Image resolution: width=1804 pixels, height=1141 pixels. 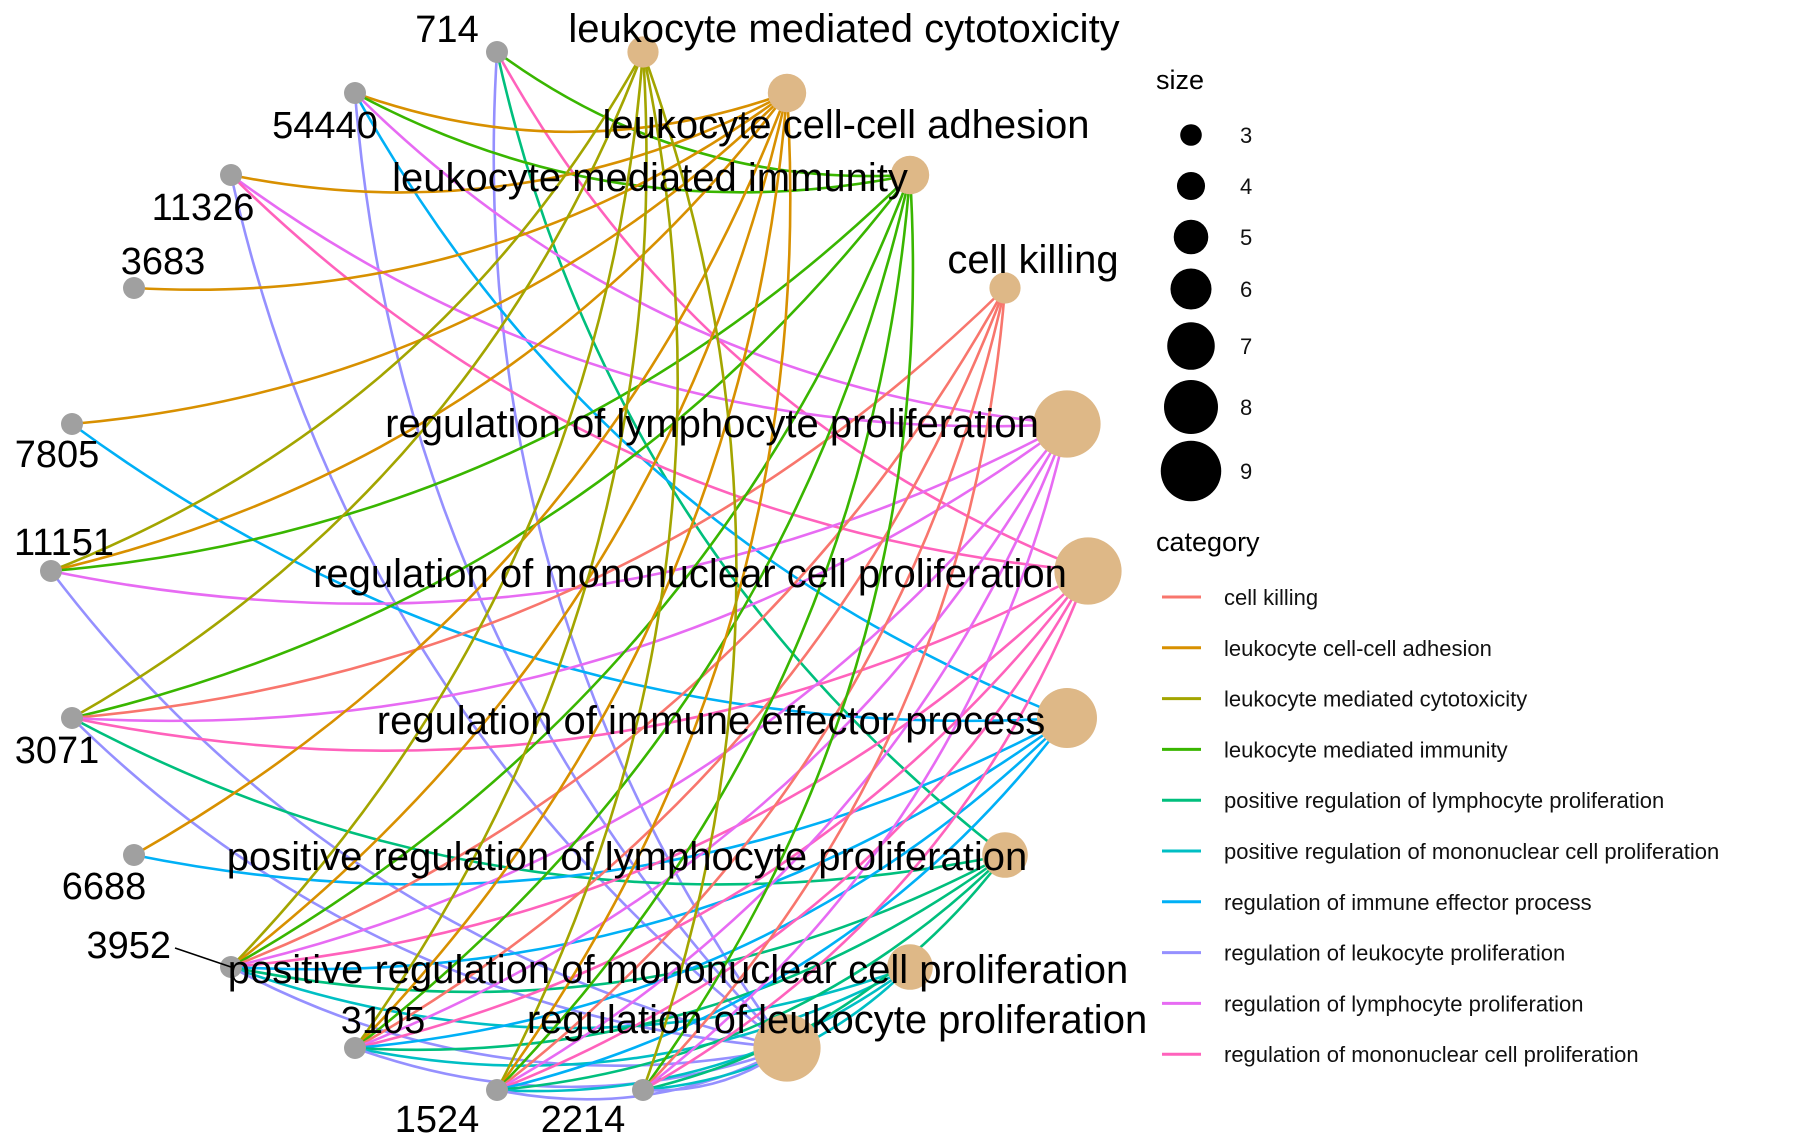 I want to click on edge-2214-cell-killing, so click(x=824, y=689).